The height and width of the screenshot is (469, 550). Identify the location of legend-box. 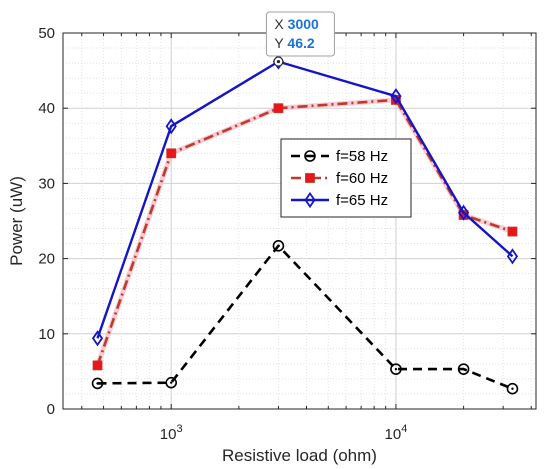
(346, 178).